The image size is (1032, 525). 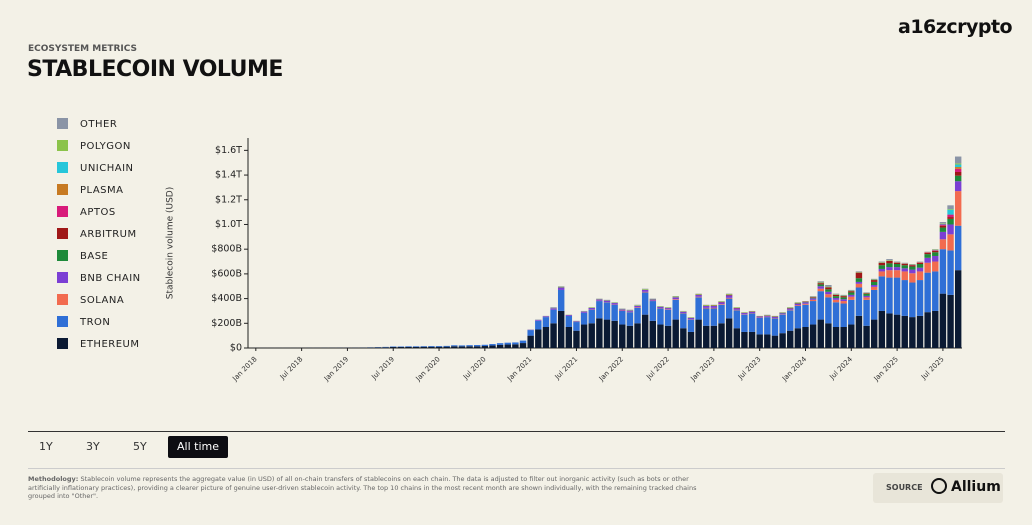 What do you see at coordinates (383, 368) in the screenshot?
I see `x-tick-label: Jul 2019` at bounding box center [383, 368].